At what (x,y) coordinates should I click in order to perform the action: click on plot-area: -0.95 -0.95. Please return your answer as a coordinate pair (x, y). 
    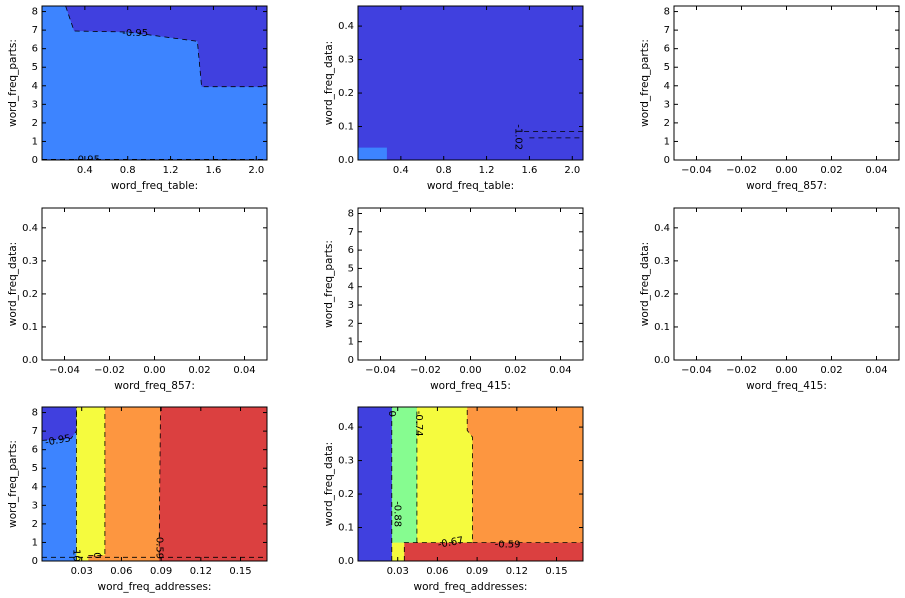
    Looking at the image, I should click on (154, 83).